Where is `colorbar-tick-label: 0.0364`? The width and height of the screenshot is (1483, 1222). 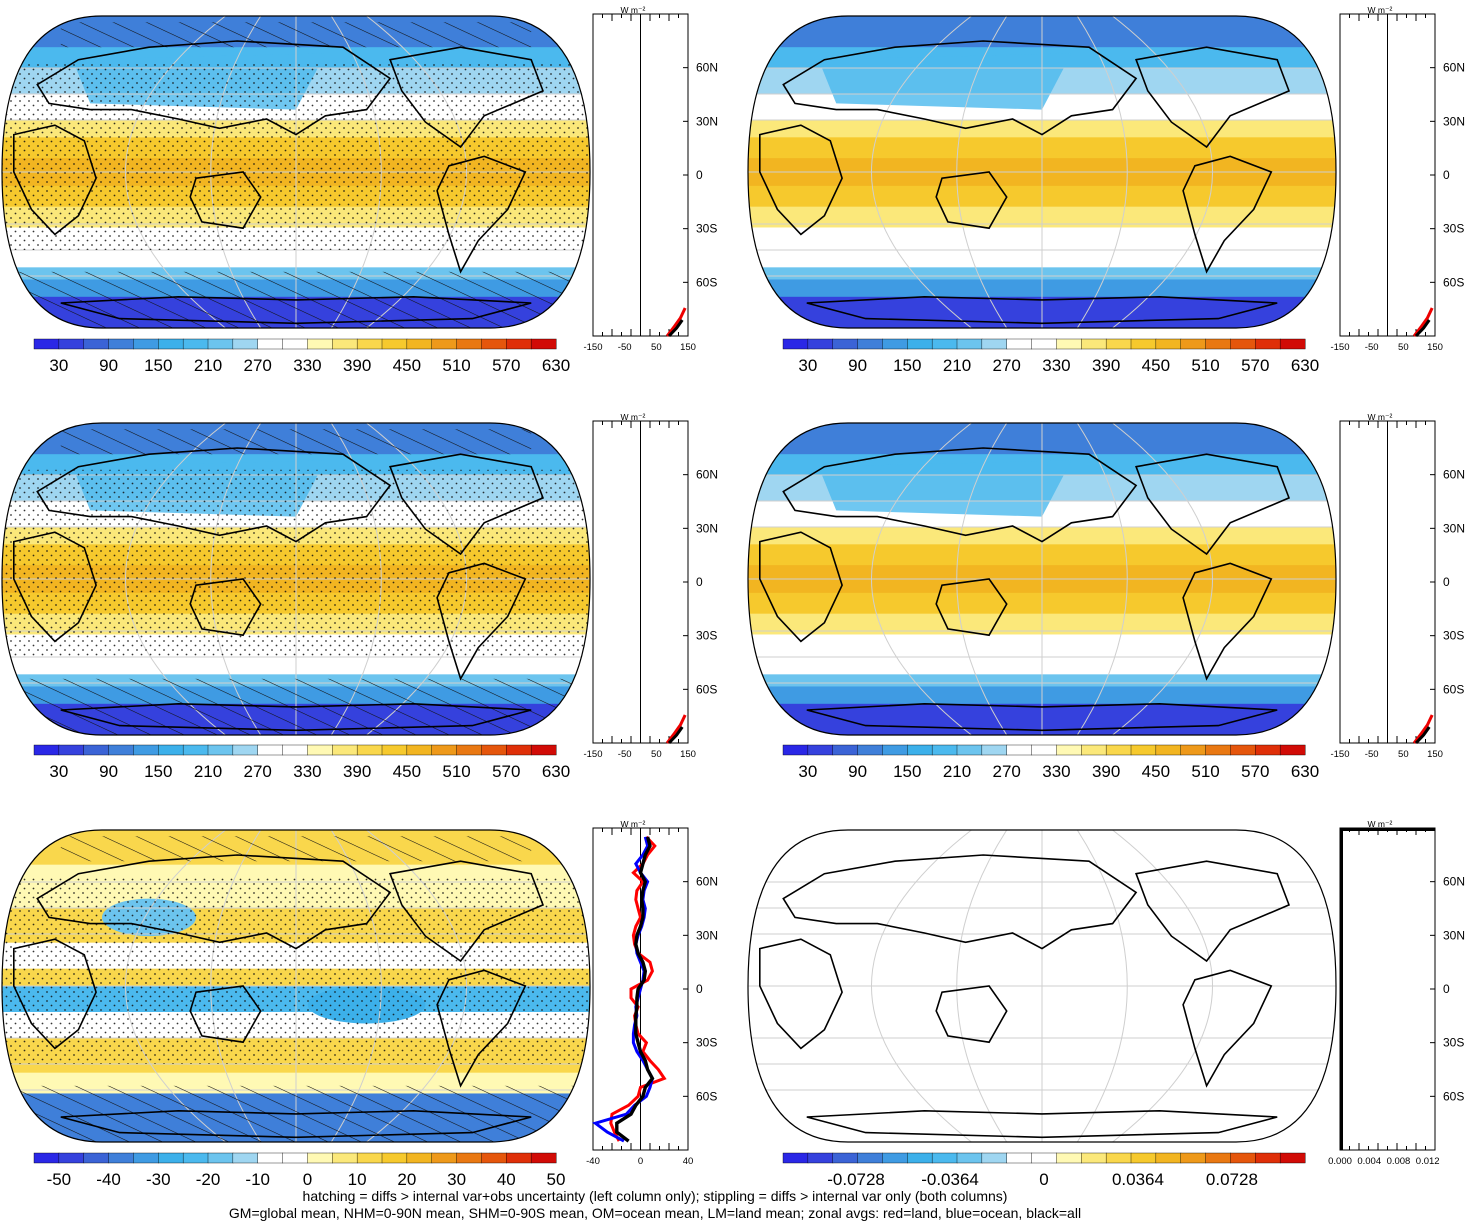
colorbar-tick-label: 0.0364 is located at coordinates (1138, 1179).